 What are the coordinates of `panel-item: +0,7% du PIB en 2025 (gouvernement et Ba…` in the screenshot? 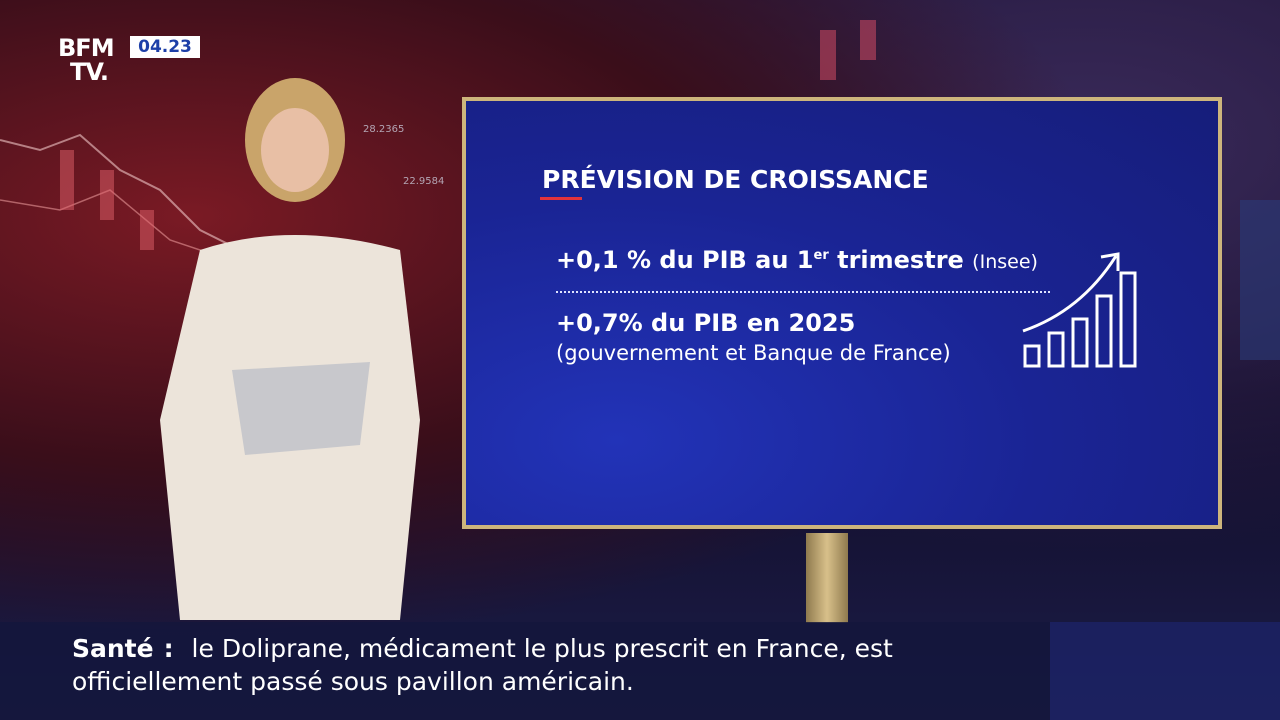 It's located at (753, 337).